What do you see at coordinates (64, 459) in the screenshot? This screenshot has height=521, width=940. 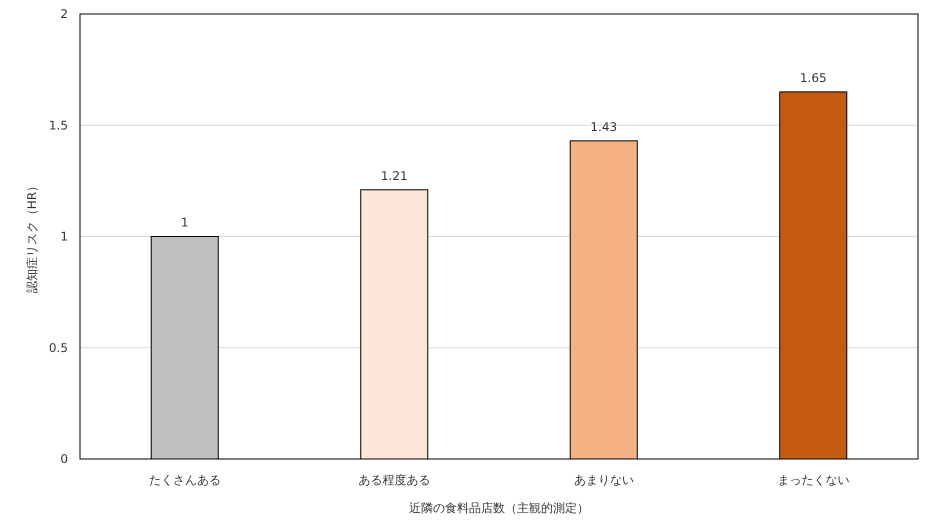 I see `y-tick-label: 0` at bounding box center [64, 459].